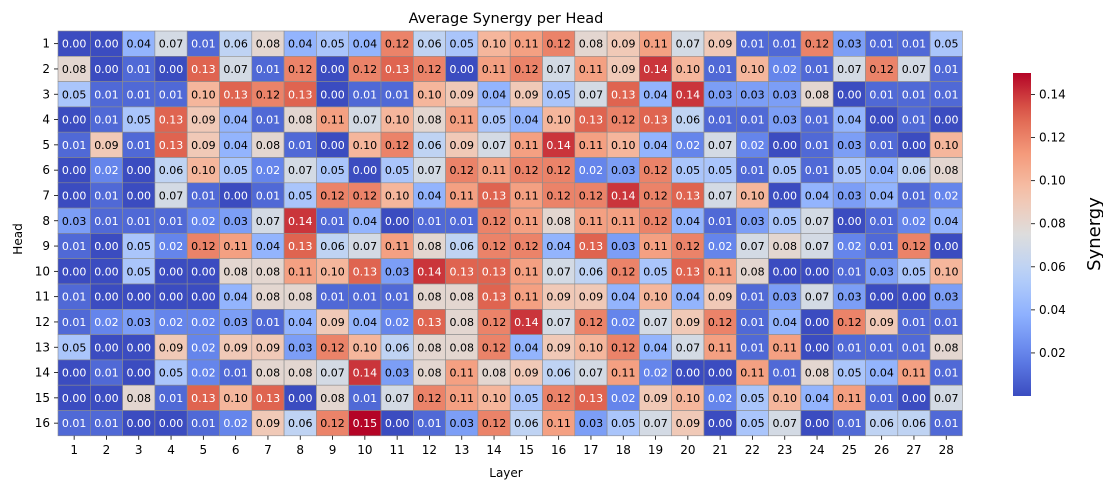 Image resolution: width=1103 pixels, height=490 pixels. What do you see at coordinates (591, 44) in the screenshot?
I see `cell-value-label: 0.08` at bounding box center [591, 44].